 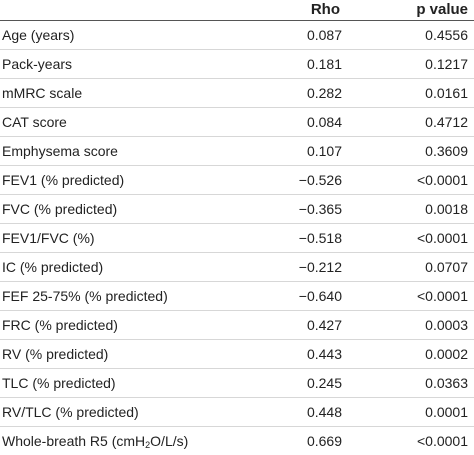 I want to click on row-rho: −0.518, so click(x=320, y=238).